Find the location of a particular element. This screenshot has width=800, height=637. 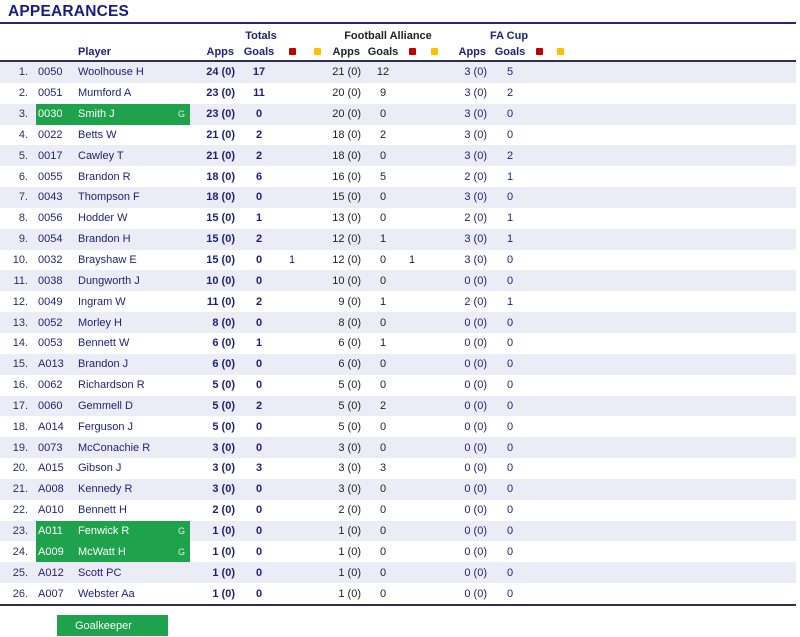

row-number: 1. is located at coordinates (23, 72).